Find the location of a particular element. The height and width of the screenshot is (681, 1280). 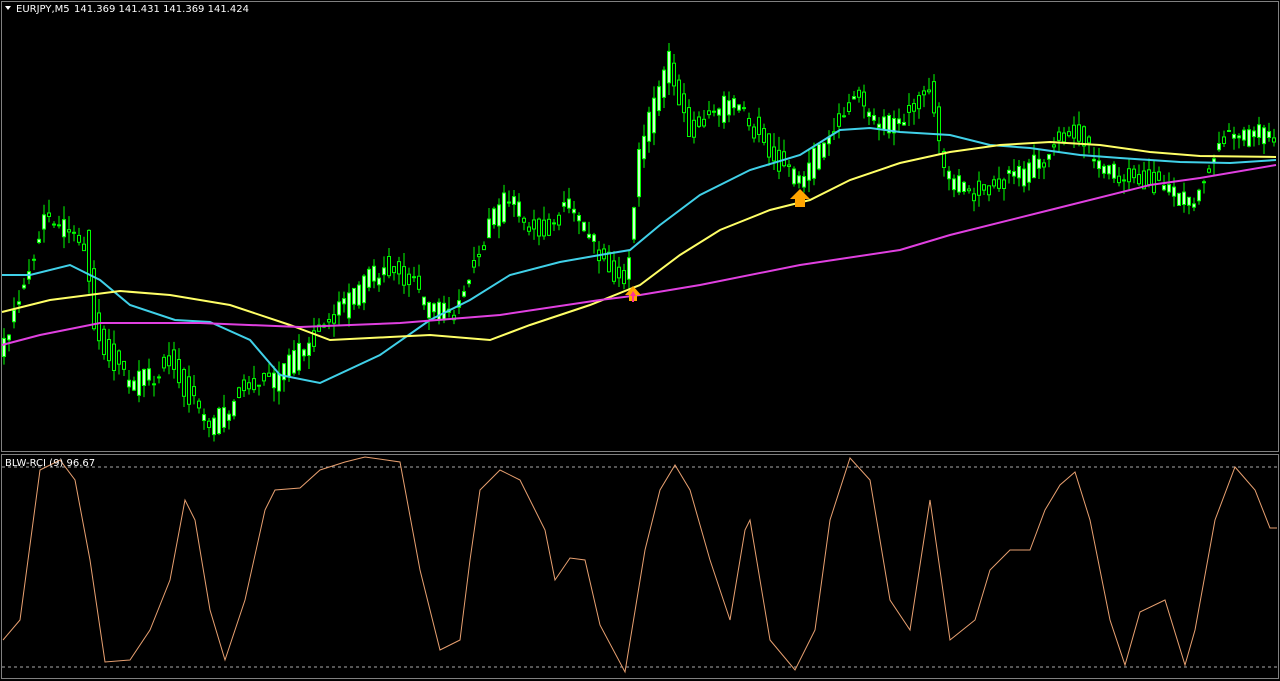

indicator-label: BLW-RCI (9) 96.67 is located at coordinates (50, 463).